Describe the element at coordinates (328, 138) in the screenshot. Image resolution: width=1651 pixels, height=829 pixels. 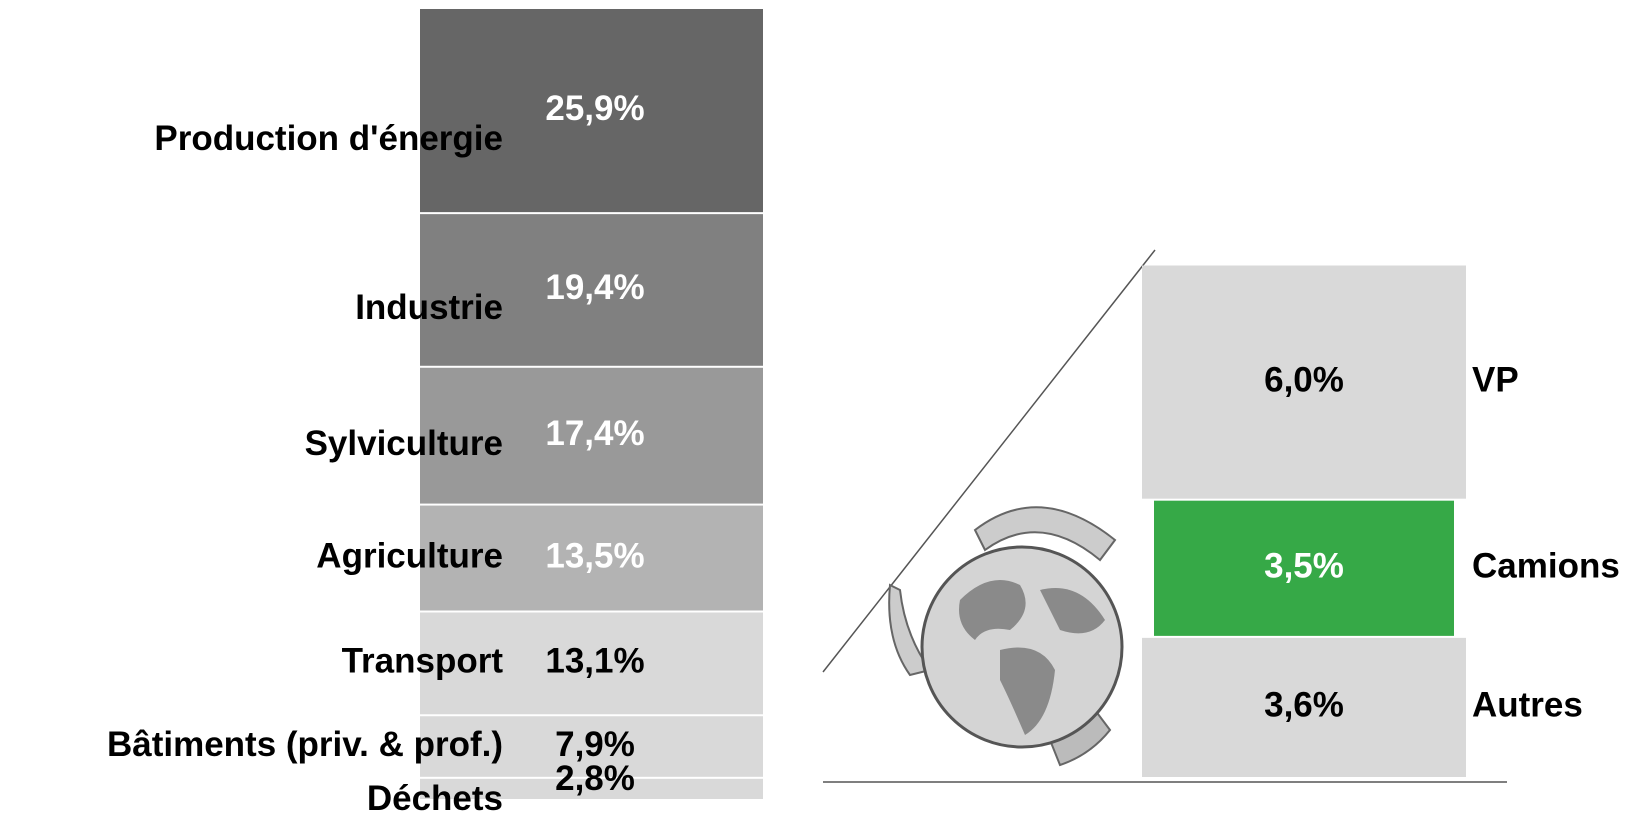
I see `category-label: Production d'énergie` at that location.